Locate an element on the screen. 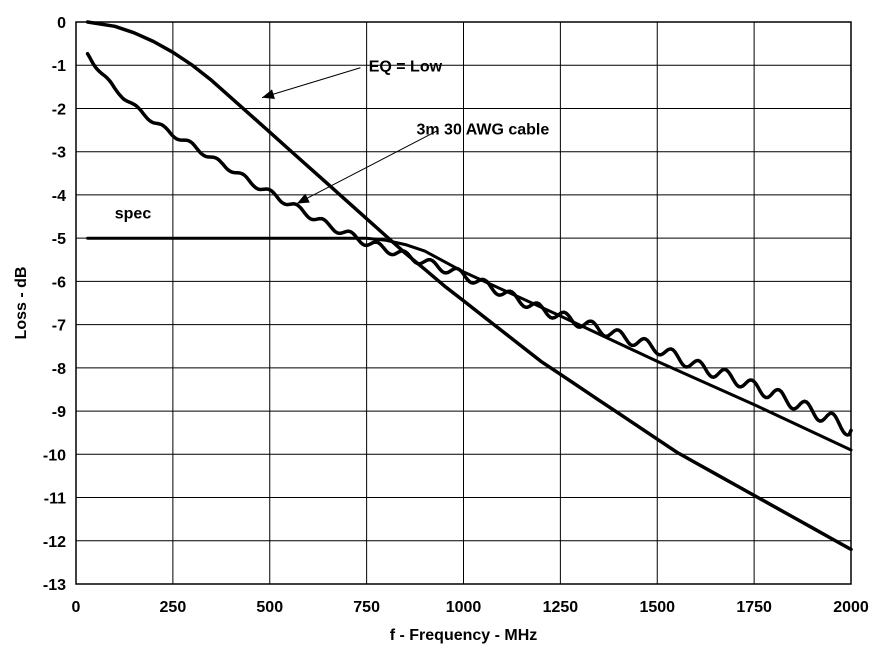  y-tick-label: -5 is located at coordinates (59, 239).